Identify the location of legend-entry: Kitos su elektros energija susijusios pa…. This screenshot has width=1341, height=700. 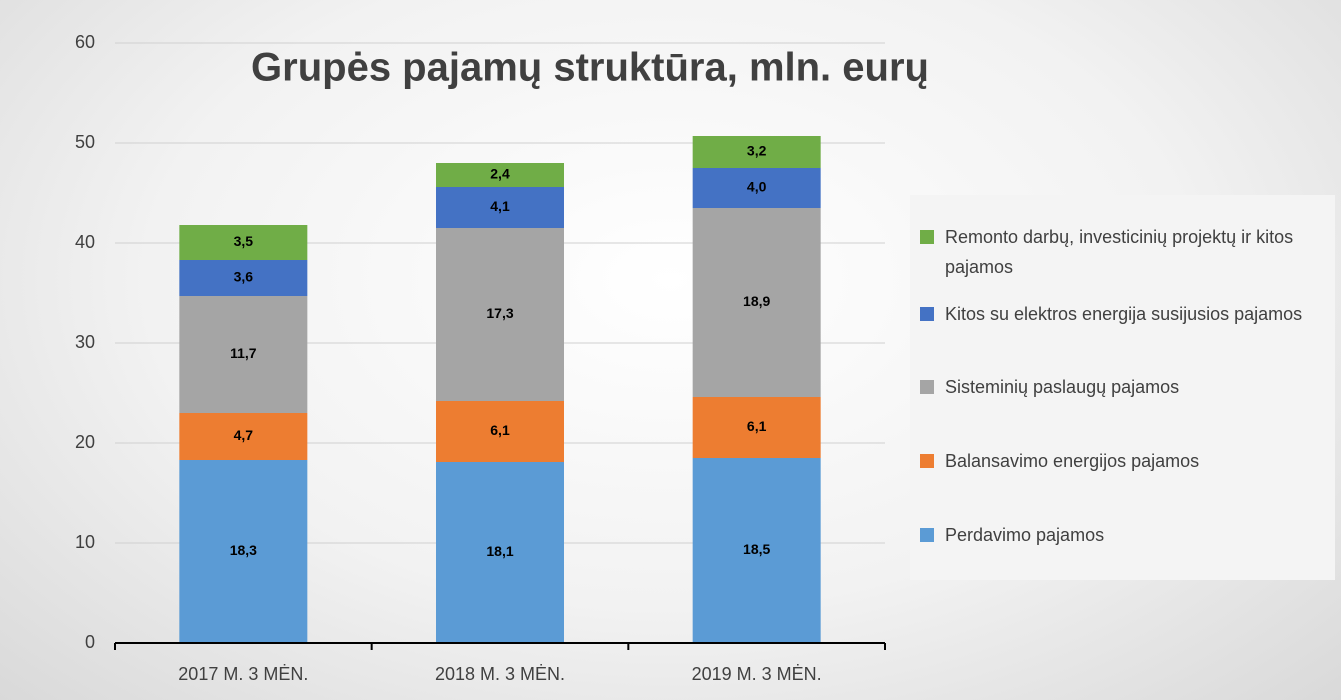
(1117, 314).